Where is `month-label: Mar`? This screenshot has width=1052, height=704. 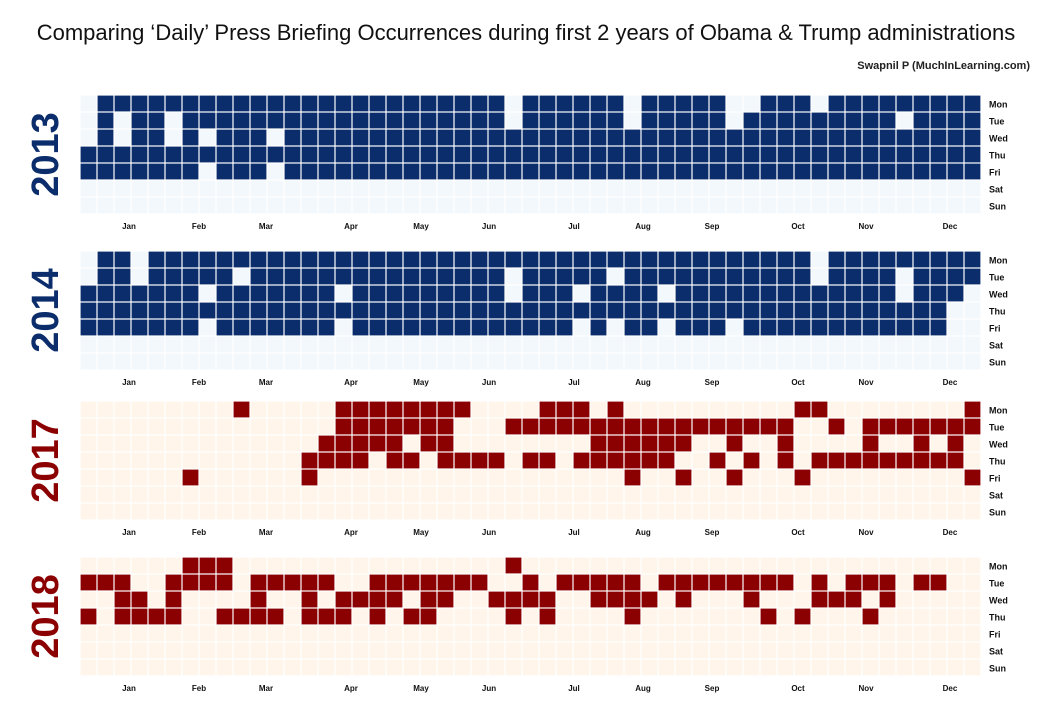 month-label: Mar is located at coordinates (266, 382).